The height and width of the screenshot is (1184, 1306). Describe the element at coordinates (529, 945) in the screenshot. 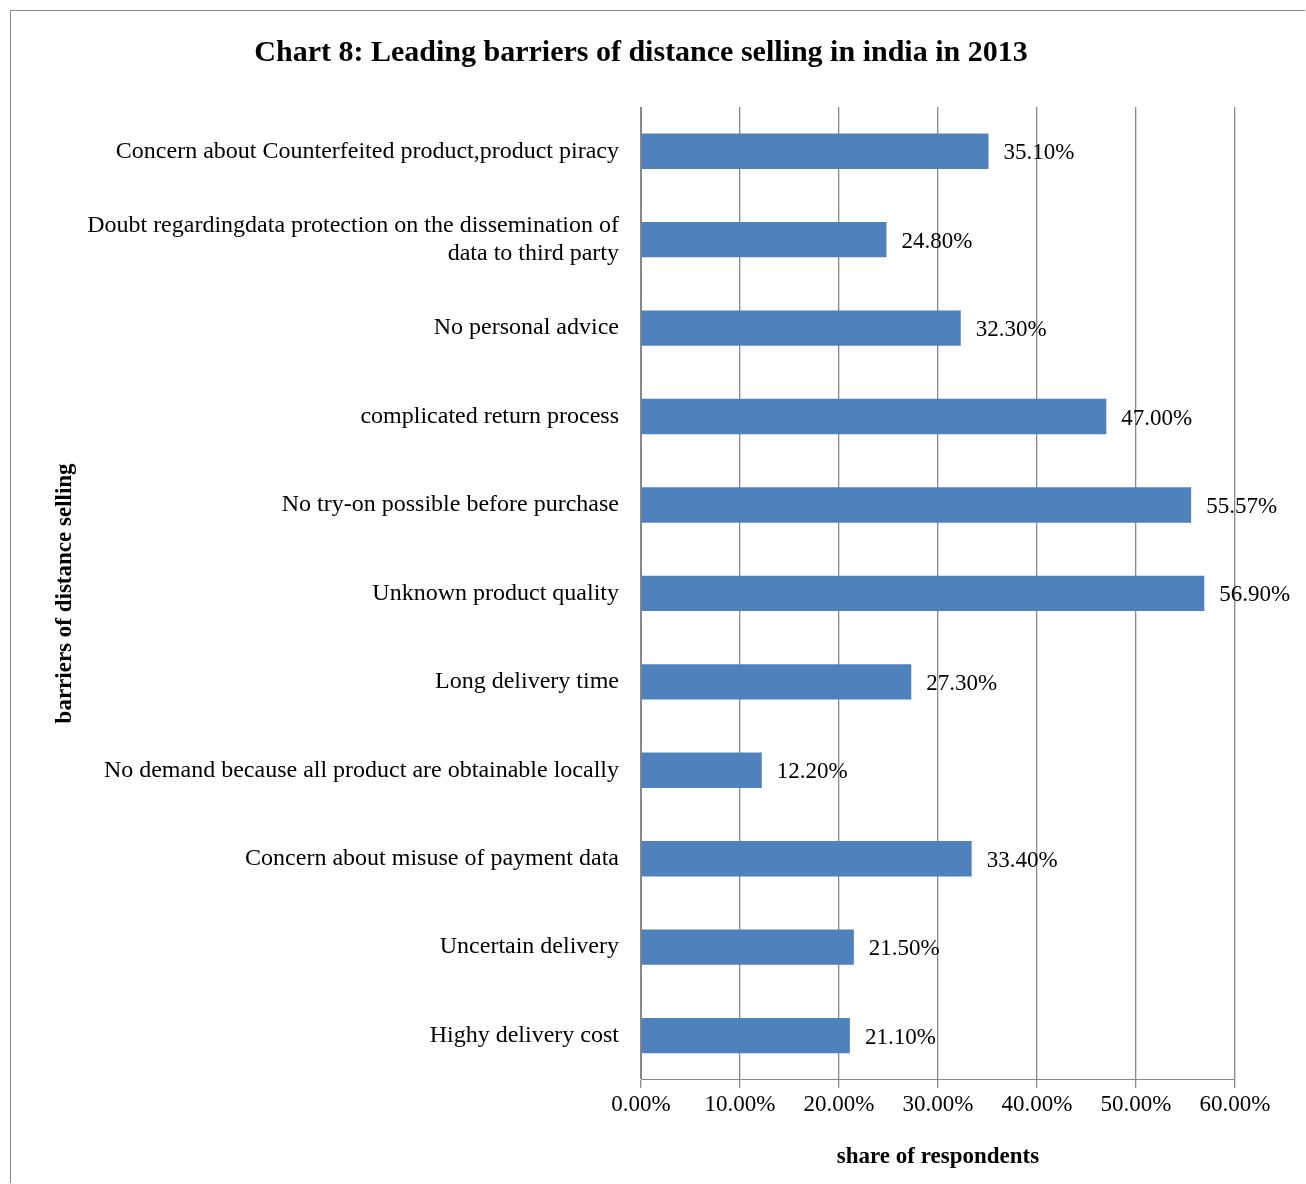

I see `y-tick-label: Uncertain delivery` at that location.